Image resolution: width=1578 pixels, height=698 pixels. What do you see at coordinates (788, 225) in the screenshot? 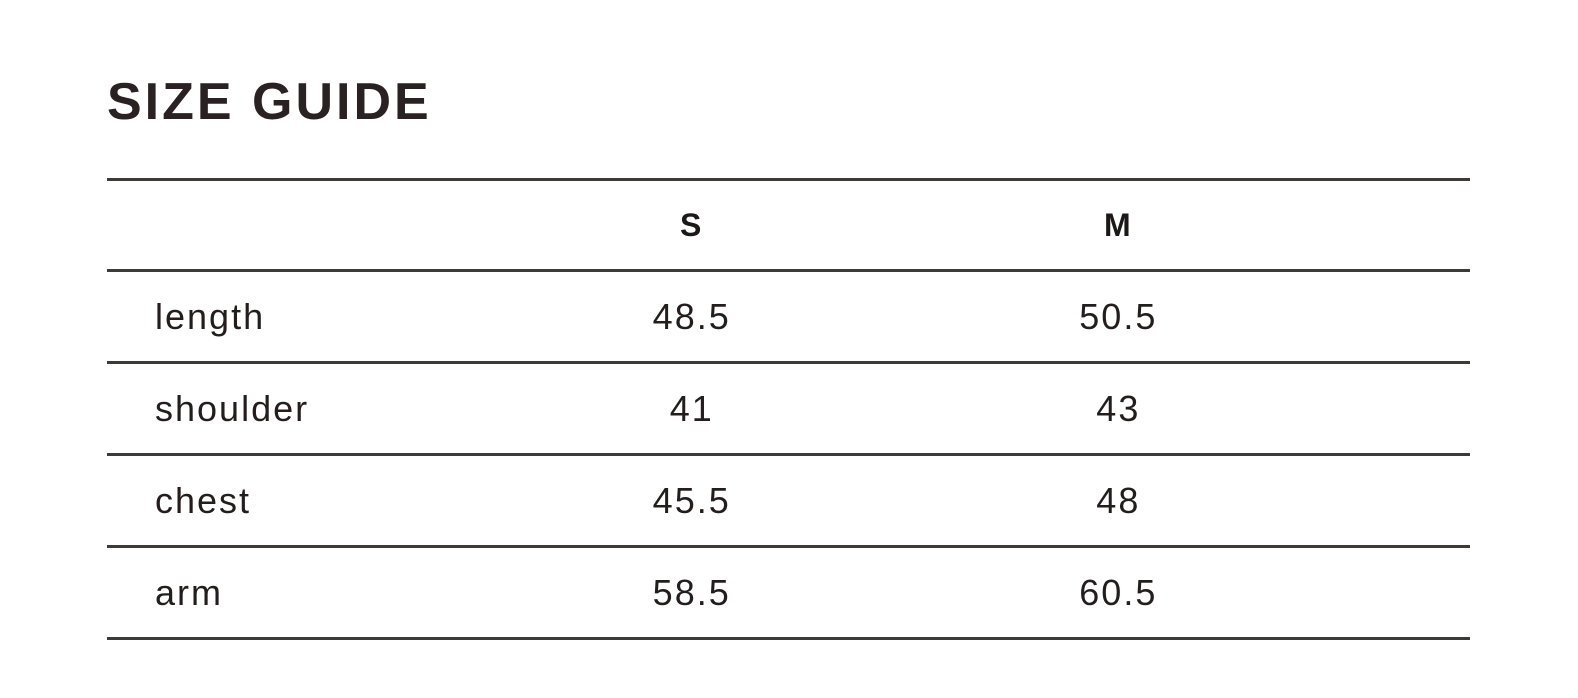
I see `table-header-row: S M` at bounding box center [788, 225].